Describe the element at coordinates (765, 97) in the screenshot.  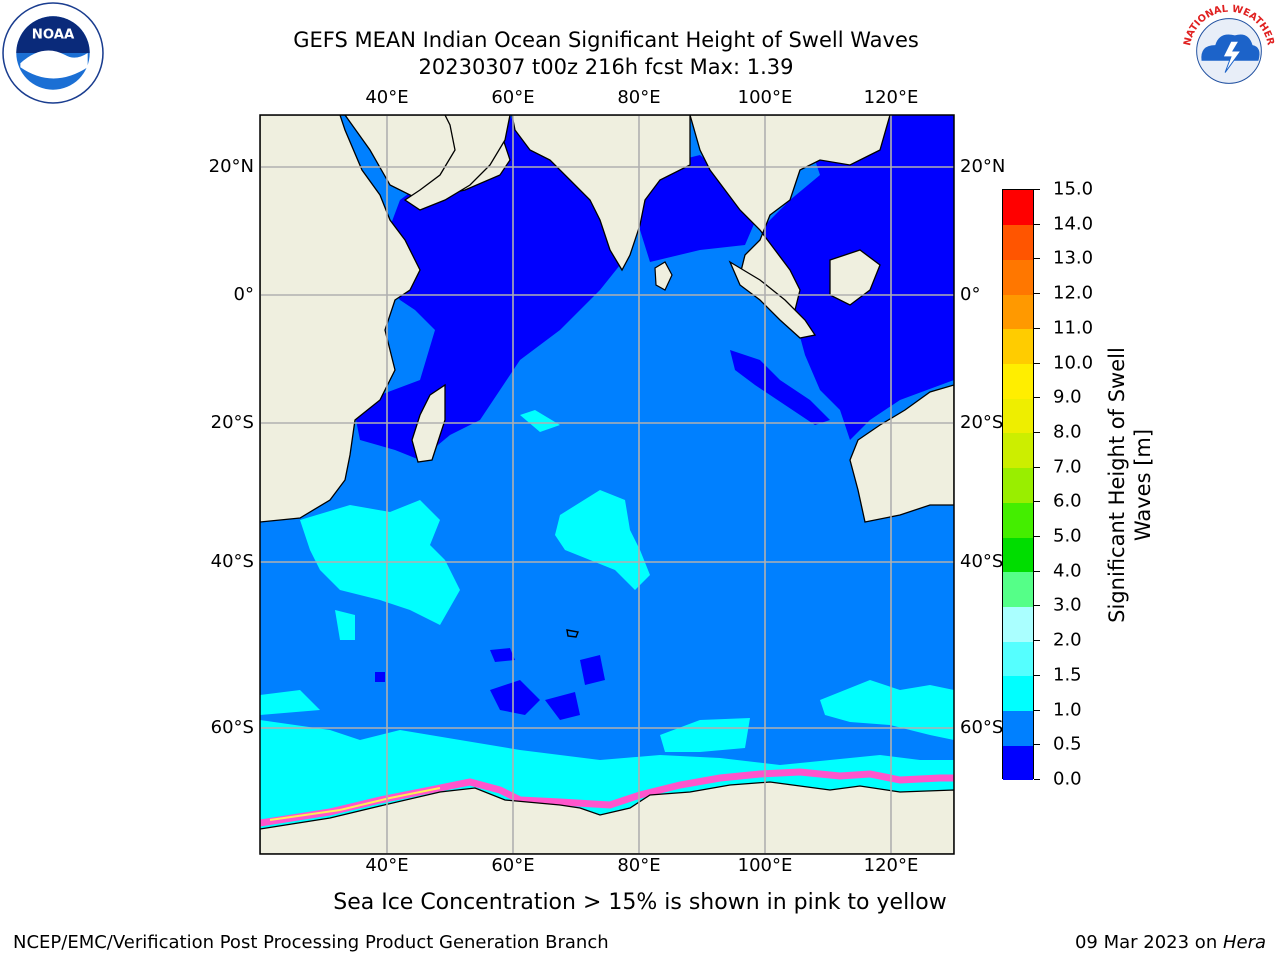
I see `lon-tick-top-100e: 100°E` at that location.